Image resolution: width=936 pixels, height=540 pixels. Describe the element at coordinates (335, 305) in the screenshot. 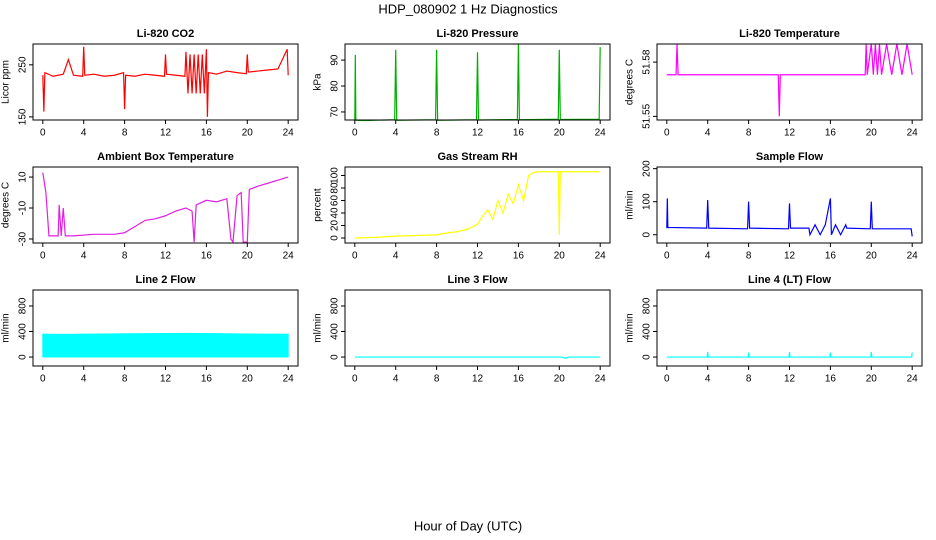

I see `y-tick-label: 800` at that location.